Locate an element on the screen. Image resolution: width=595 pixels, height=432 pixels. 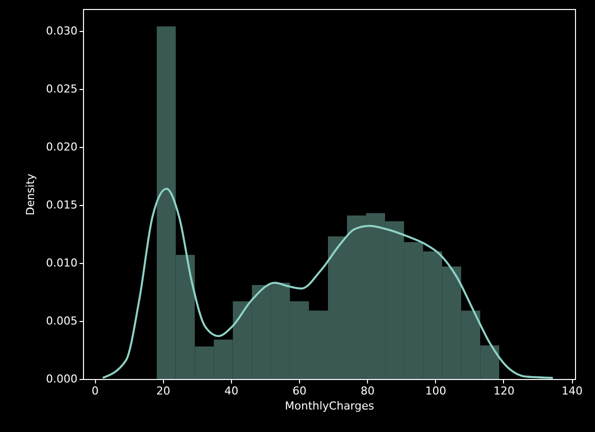
x-tick-label: 100 is located at coordinates (435, 391).